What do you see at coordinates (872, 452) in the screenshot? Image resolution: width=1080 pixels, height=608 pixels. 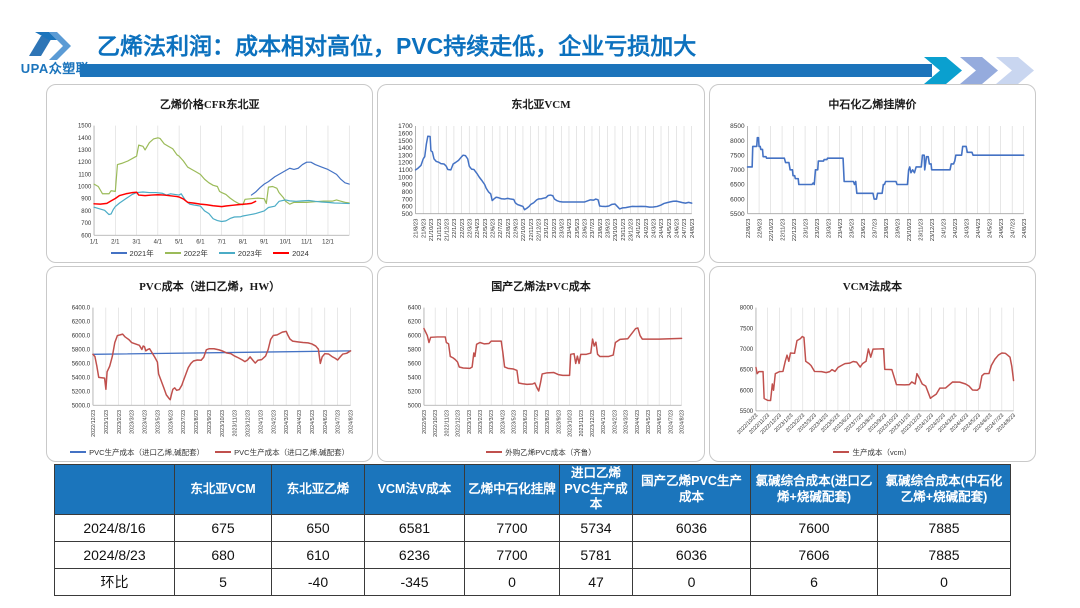 I see `legend-item: 生产成本（vcm）` at bounding box center [872, 452].